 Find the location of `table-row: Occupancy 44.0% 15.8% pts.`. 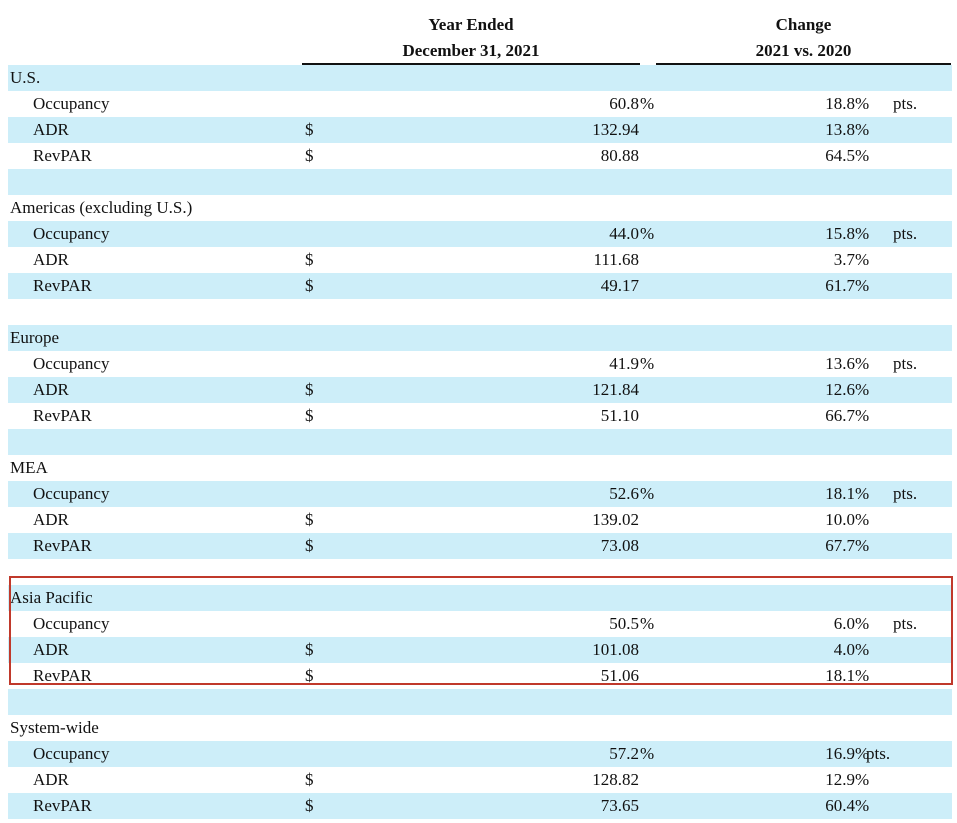

table-row: Occupancy 44.0% 15.8% pts. is located at coordinates (480, 234).